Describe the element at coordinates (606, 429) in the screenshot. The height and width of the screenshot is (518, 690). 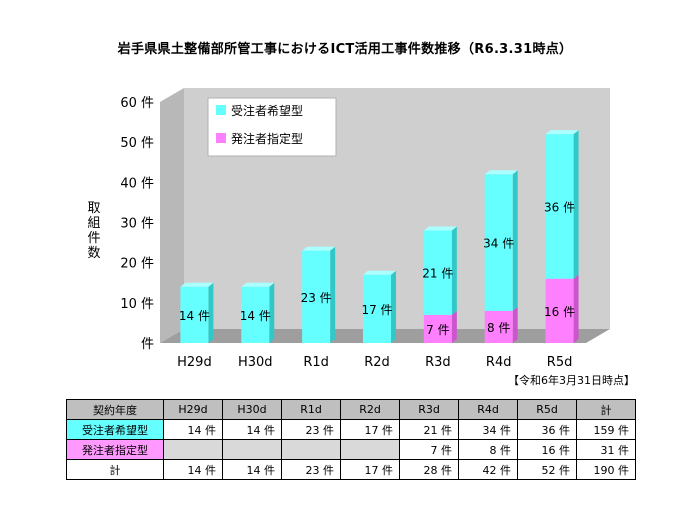
I see `table-cell: 159 件` at that location.